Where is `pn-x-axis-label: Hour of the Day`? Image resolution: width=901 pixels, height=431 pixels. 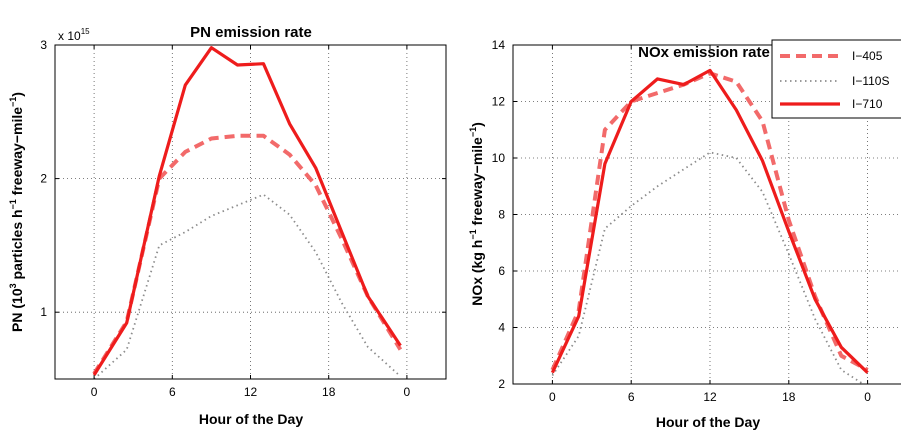
pn-x-axis-label: Hour of the Day is located at coordinates (251, 419).